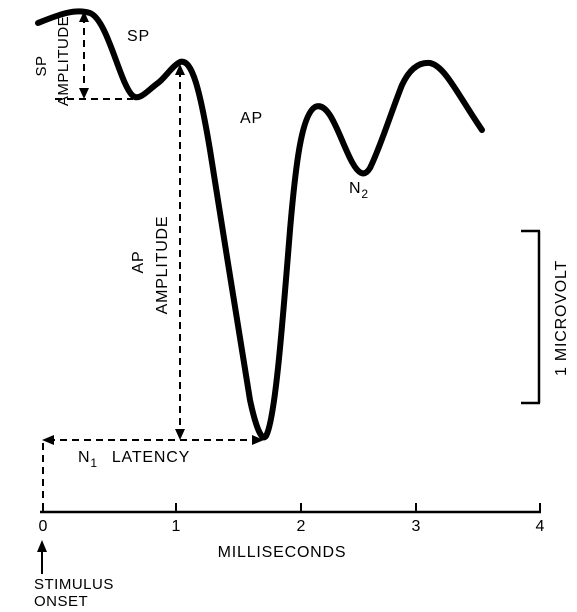 The height and width of the screenshot is (612, 577). Describe the element at coordinates (74, 584) in the screenshot. I see `stimulus-label-line1: STIMULUS` at that location.